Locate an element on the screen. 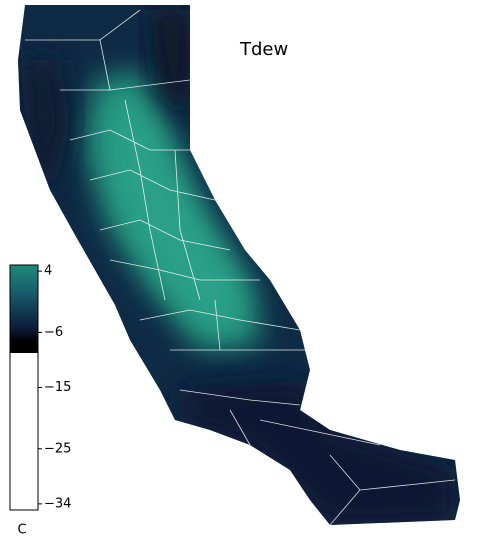  colorbar-unit: C is located at coordinates (21, 530).